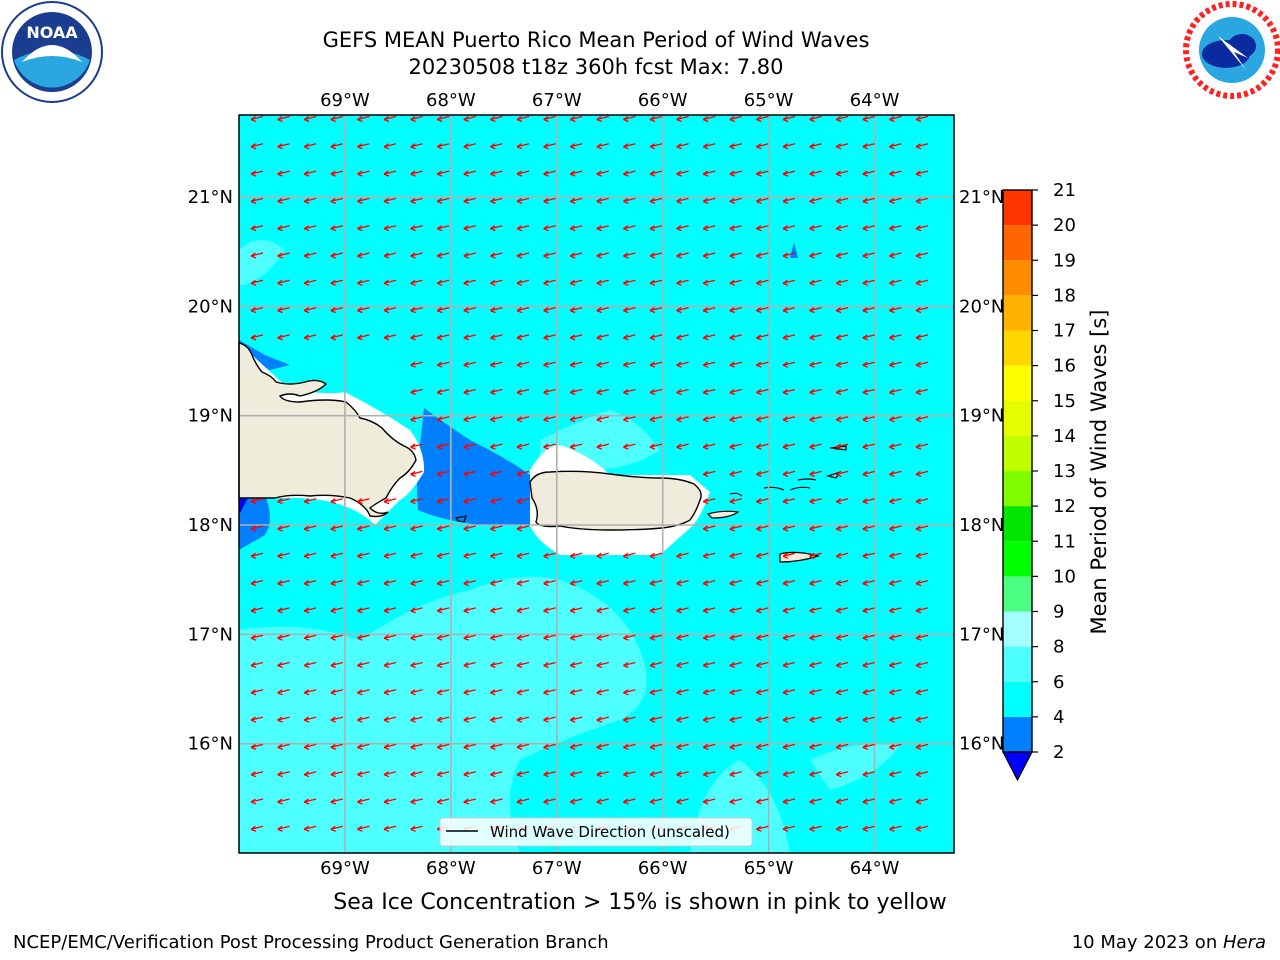  What do you see at coordinates (210, 306) in the screenshot?
I see `lat-tick-left: 20°N` at bounding box center [210, 306].